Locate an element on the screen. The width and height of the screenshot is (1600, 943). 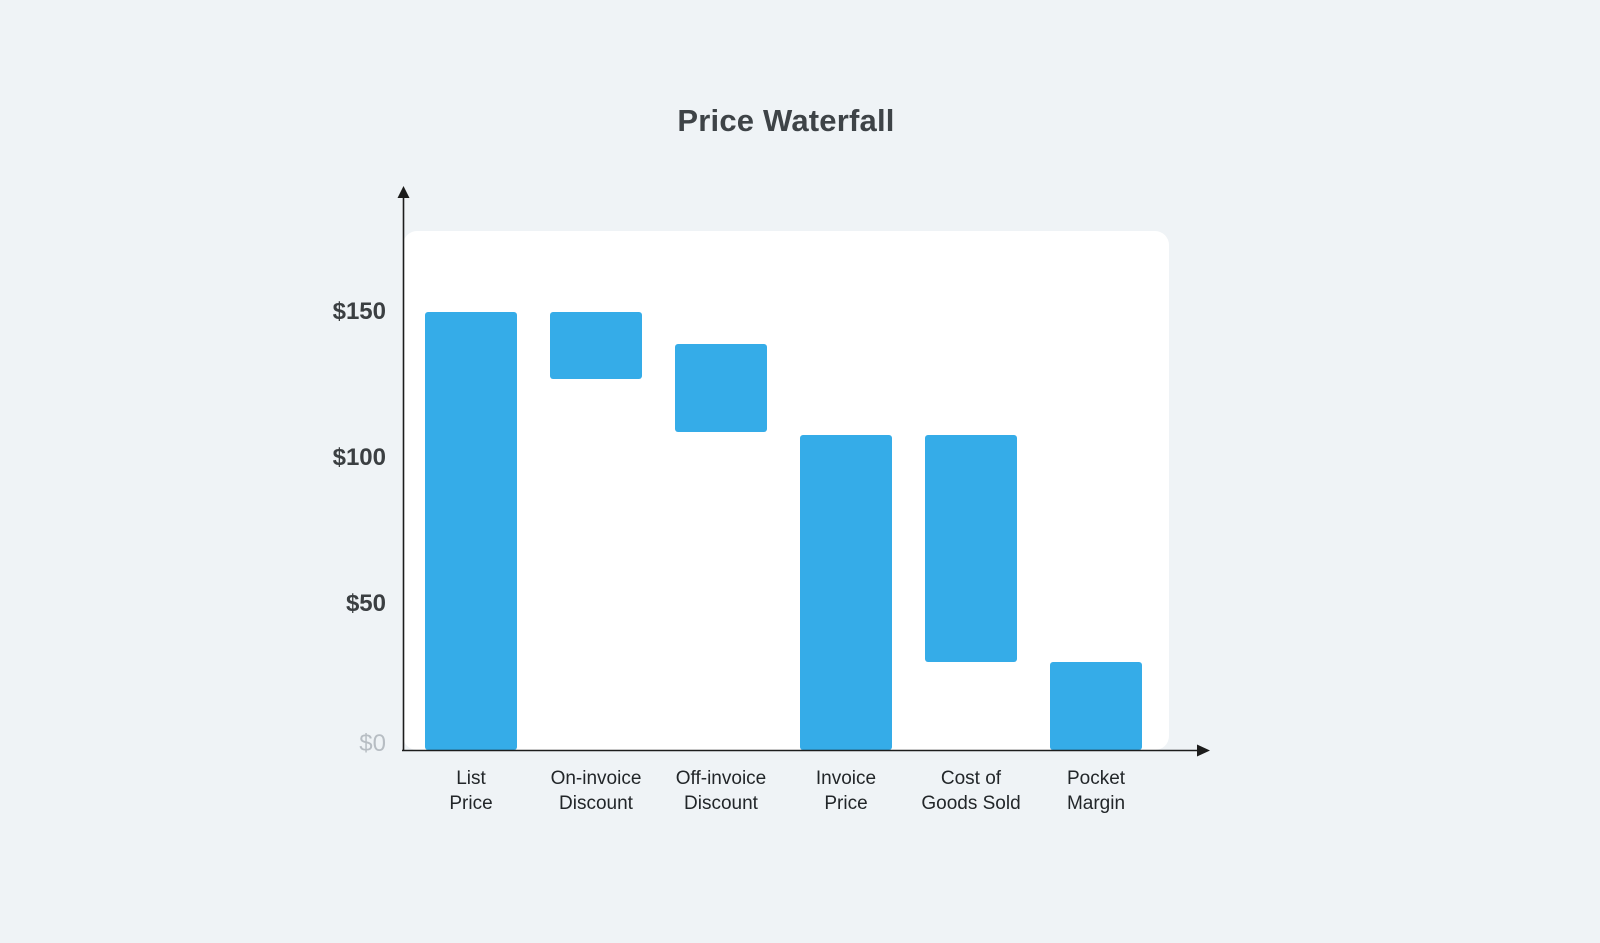
y-tick-label: $0 is located at coordinates (372, 743).